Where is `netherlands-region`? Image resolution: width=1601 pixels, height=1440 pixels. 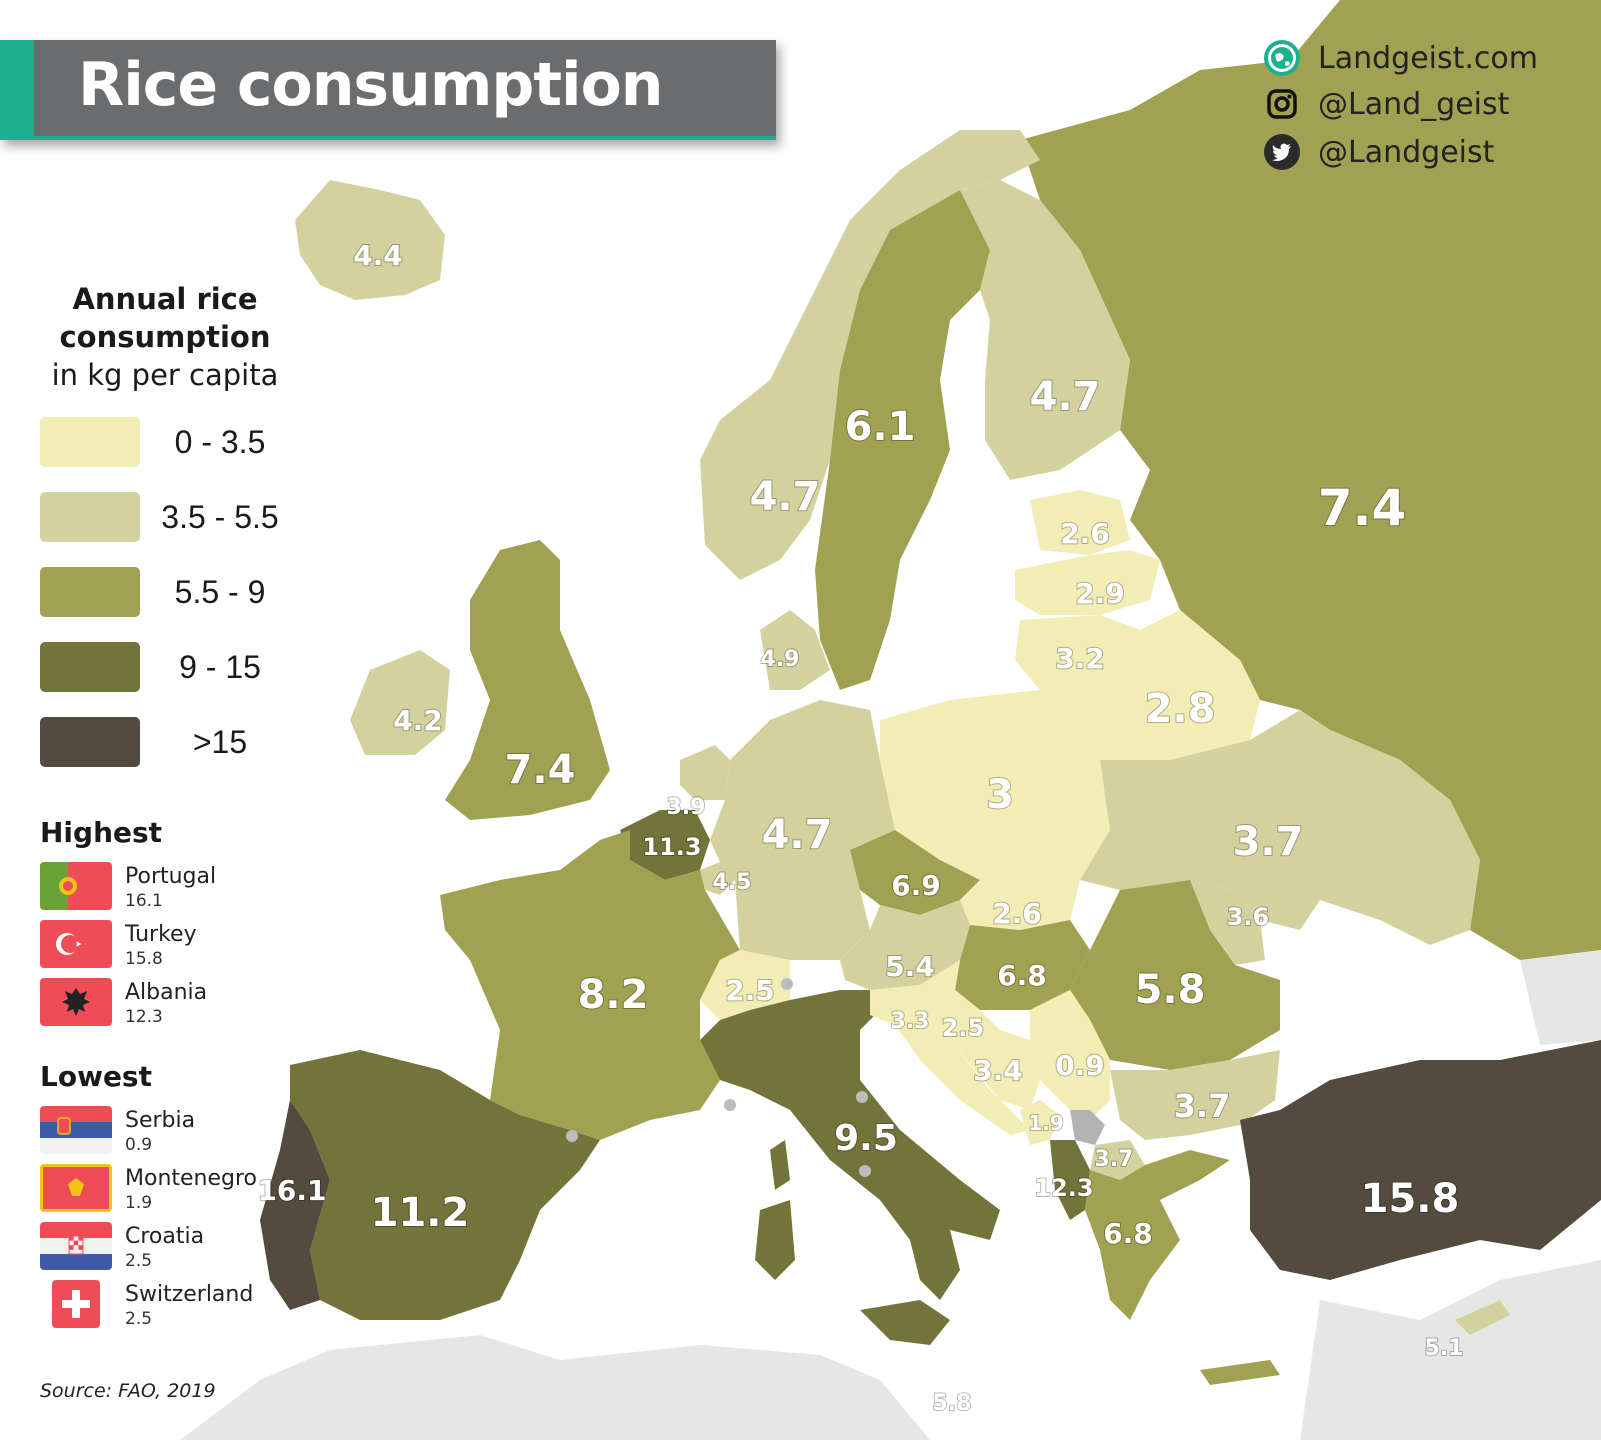 netherlands-region is located at coordinates (705, 772).